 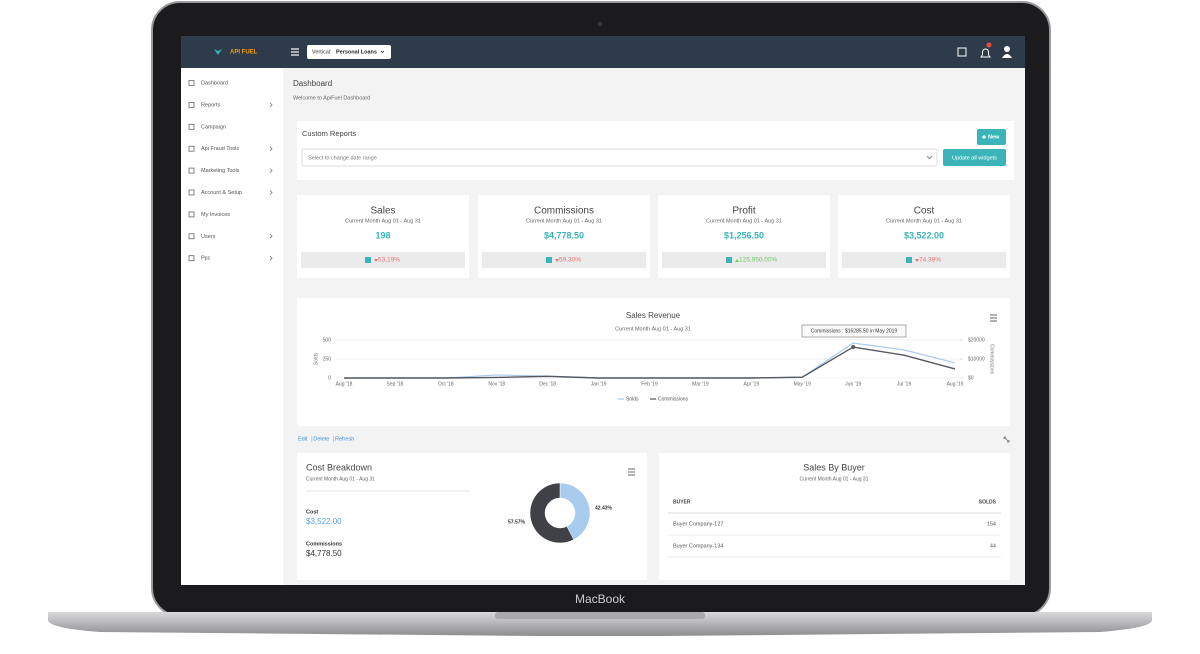 I want to click on kpi-change: 74.38%, so click(x=930, y=260).